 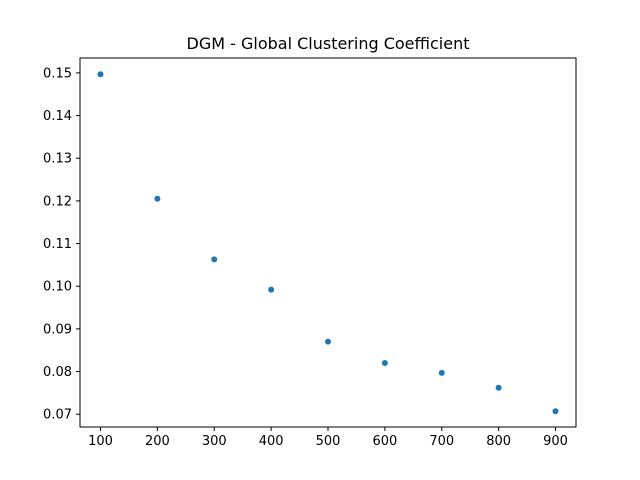 What do you see at coordinates (57, 73) in the screenshot?
I see `y-tick-label: 0.15` at bounding box center [57, 73].